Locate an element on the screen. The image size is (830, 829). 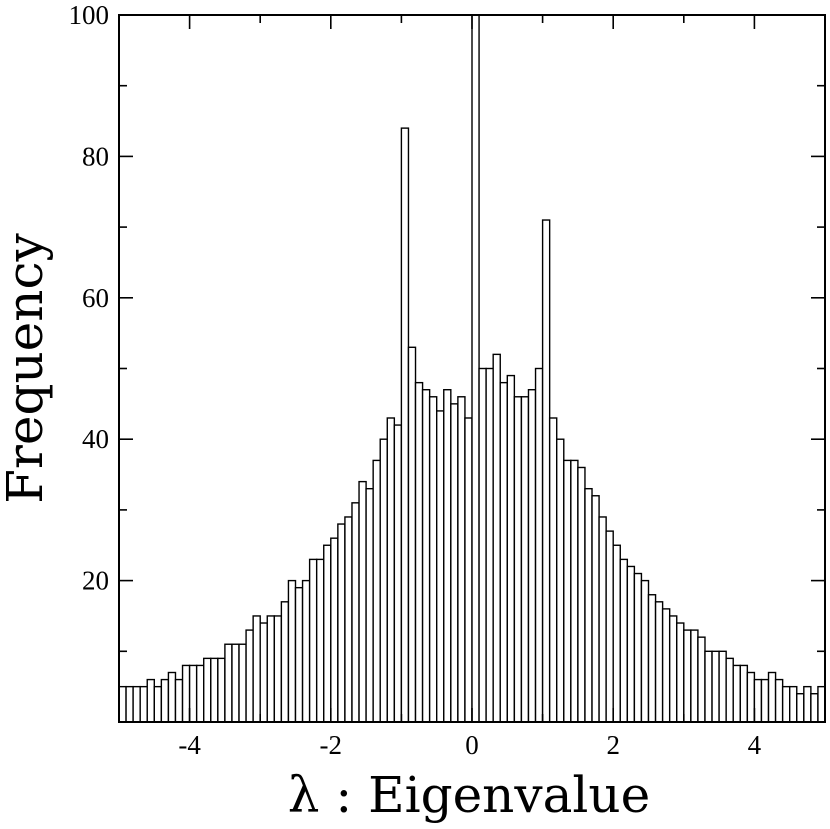
y-tick-label: 100 is located at coordinates (89, 15).